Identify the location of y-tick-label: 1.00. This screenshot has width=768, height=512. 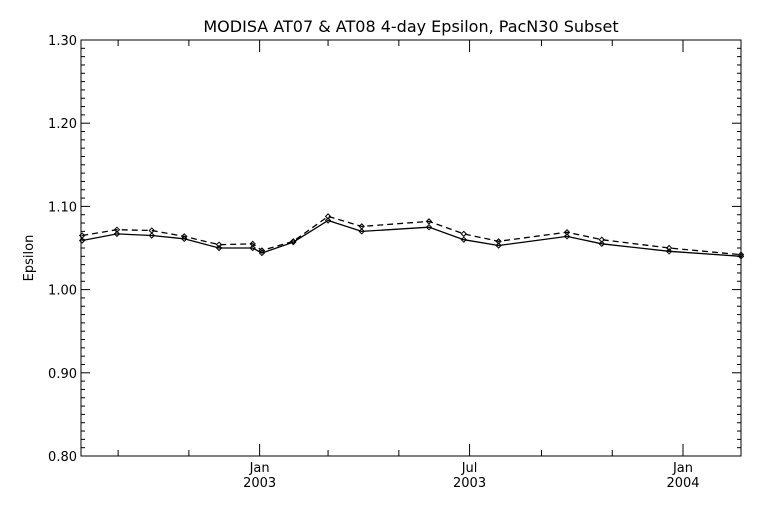
(62, 291).